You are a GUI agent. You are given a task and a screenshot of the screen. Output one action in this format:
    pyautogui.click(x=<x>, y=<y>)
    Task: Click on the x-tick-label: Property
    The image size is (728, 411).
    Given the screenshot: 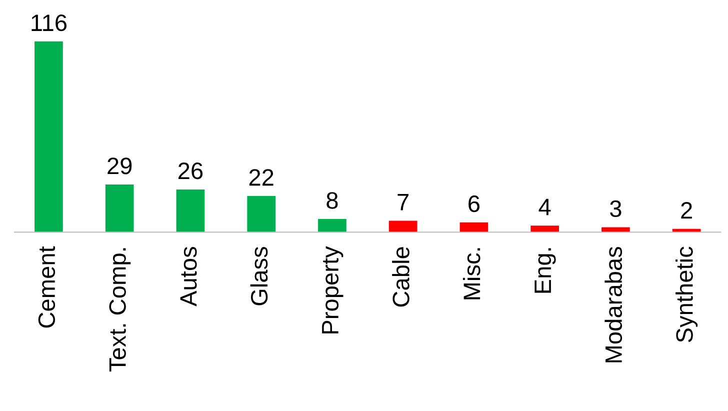 What is the action you would take?
    pyautogui.click(x=333, y=290)
    